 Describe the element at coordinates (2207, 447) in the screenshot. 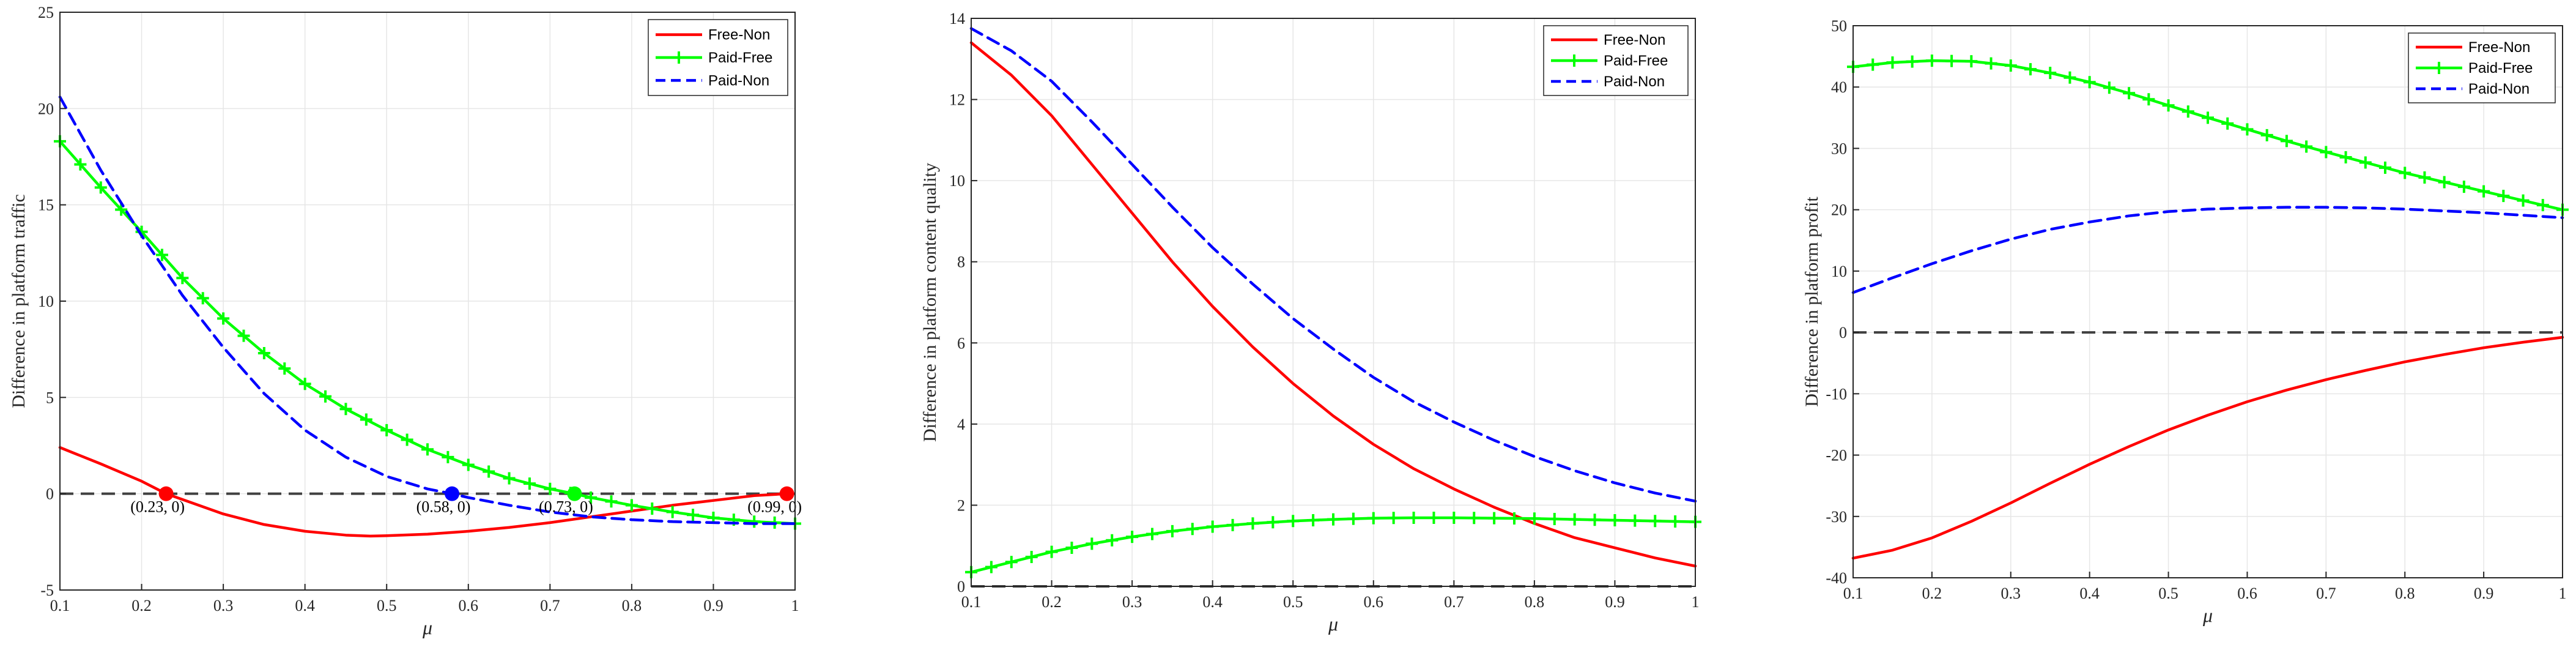

I see `series-line-free-non` at that location.